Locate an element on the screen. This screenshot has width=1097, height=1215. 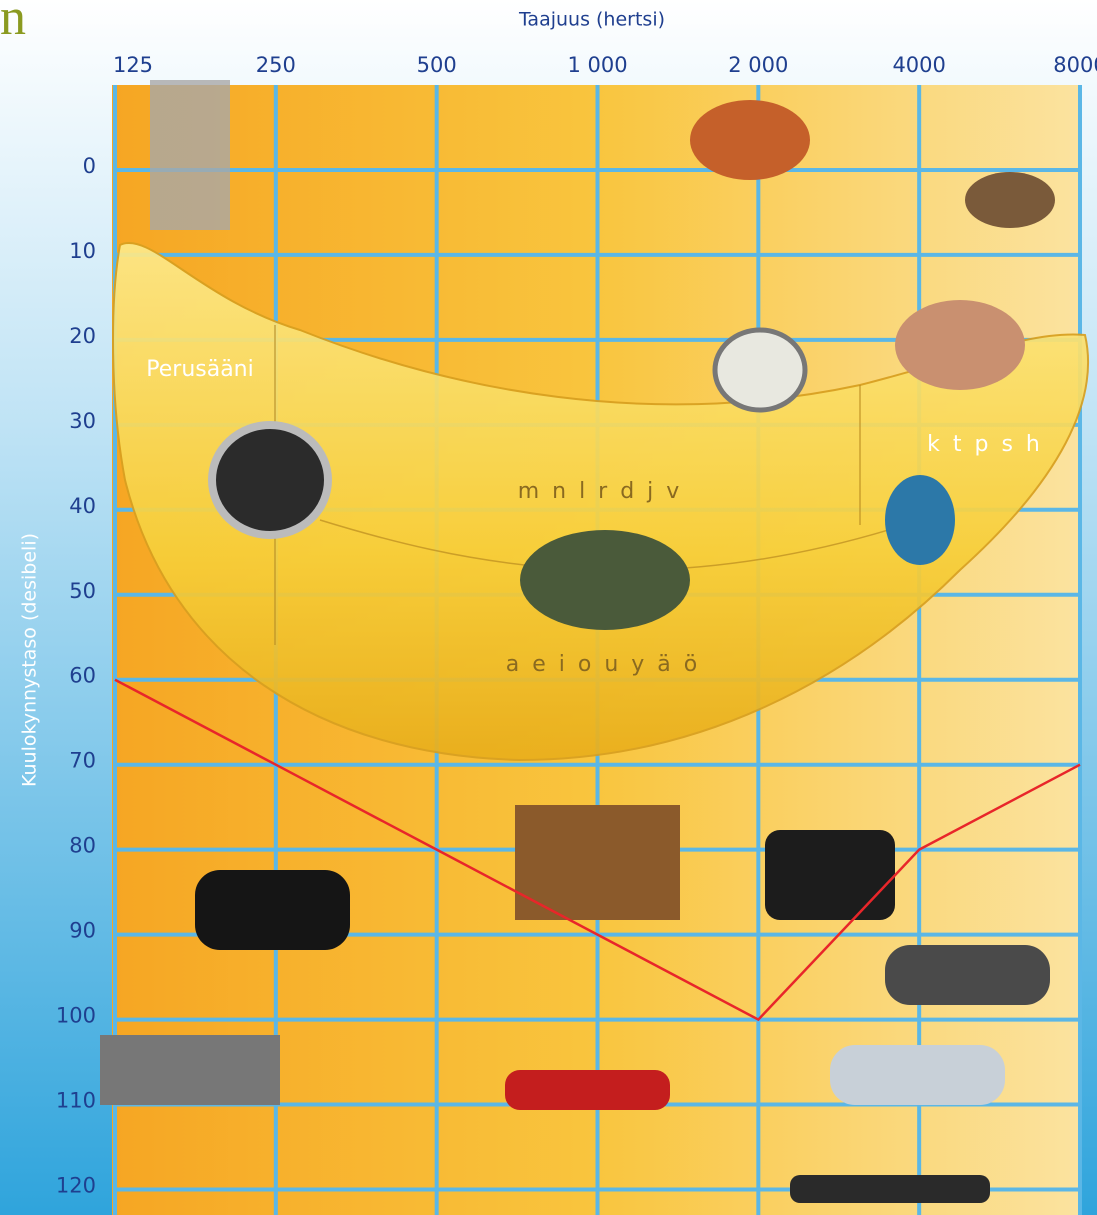
truck is located at coordinates (190, 1070).